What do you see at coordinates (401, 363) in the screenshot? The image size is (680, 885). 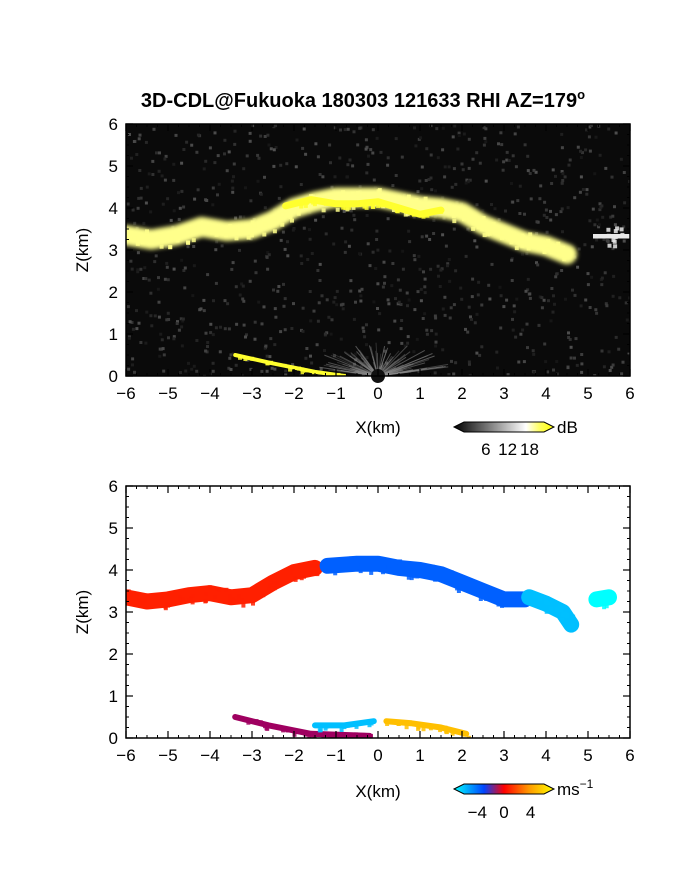 I see `near-field-ray` at bounding box center [401, 363].